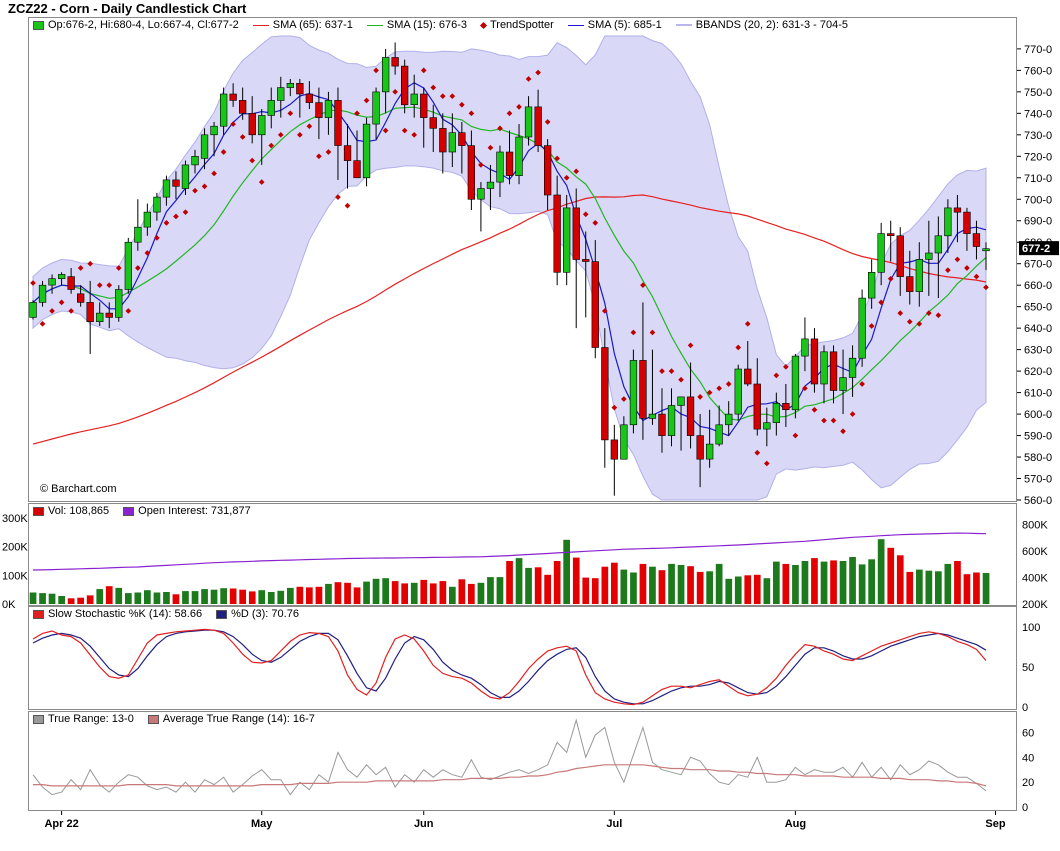 The width and height of the screenshot is (1060, 851). What do you see at coordinates (9, 605) in the screenshot?
I see `volume-left-tick: 0K` at bounding box center [9, 605].